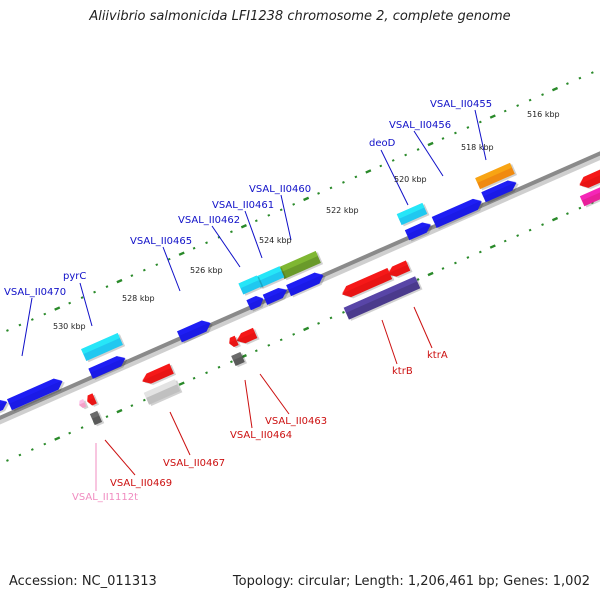  What do you see at coordinates (437, 355) in the screenshot?
I see `gene-label-ktra: ktrA` at bounding box center [437, 355].